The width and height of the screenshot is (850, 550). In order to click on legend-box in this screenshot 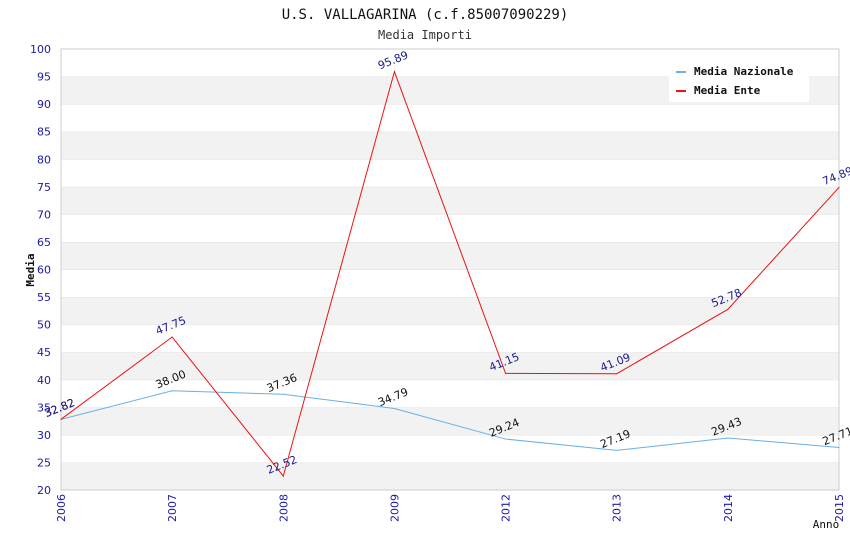, I will do `click(739, 81)`.